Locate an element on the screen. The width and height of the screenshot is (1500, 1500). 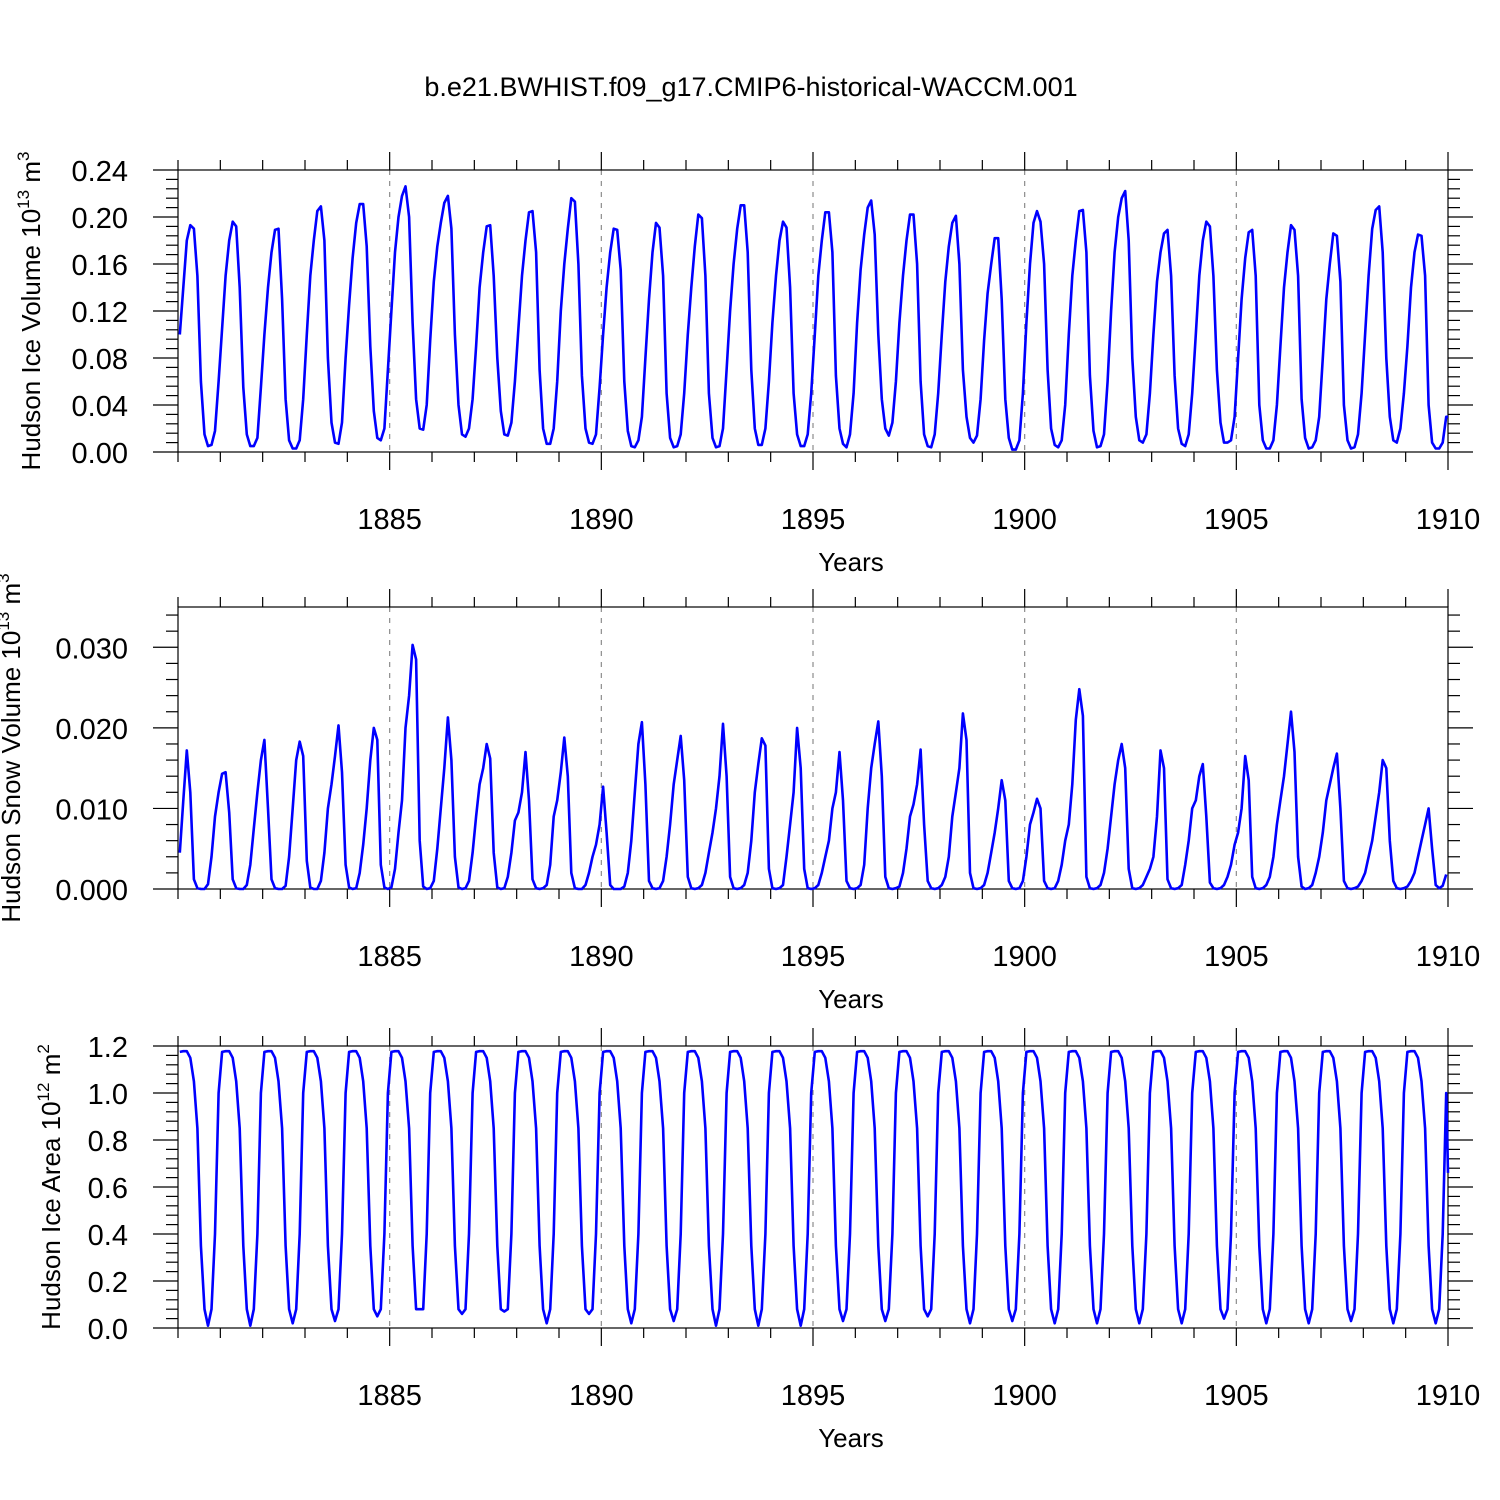
y-axis-title-main: Hudson Ice Area 10 is located at coordinates (51, 1215).